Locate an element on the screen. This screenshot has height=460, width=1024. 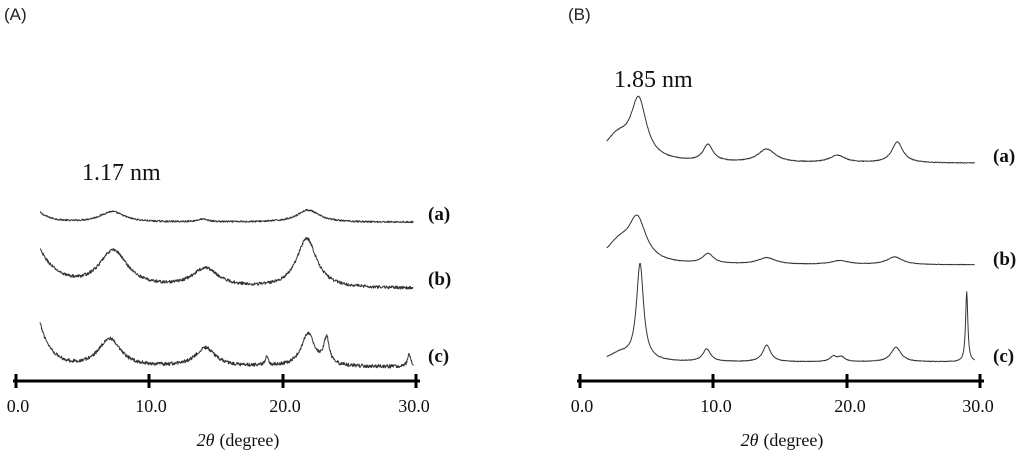
panel-a-label: (A) is located at coordinates (15, 14).